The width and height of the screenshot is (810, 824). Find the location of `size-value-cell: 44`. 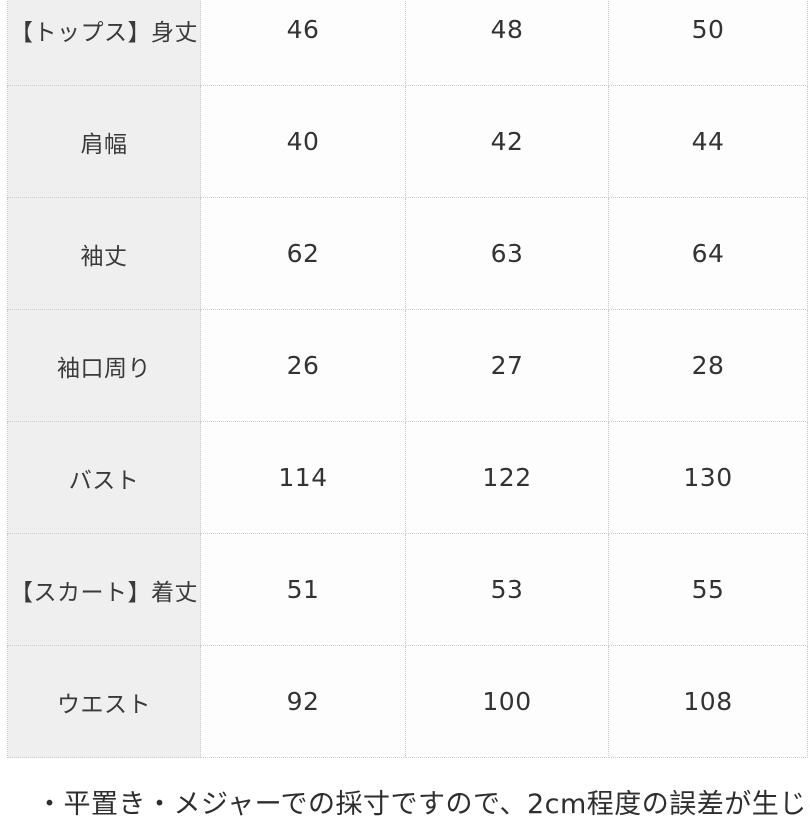

size-value-cell: 44 is located at coordinates (708, 141).